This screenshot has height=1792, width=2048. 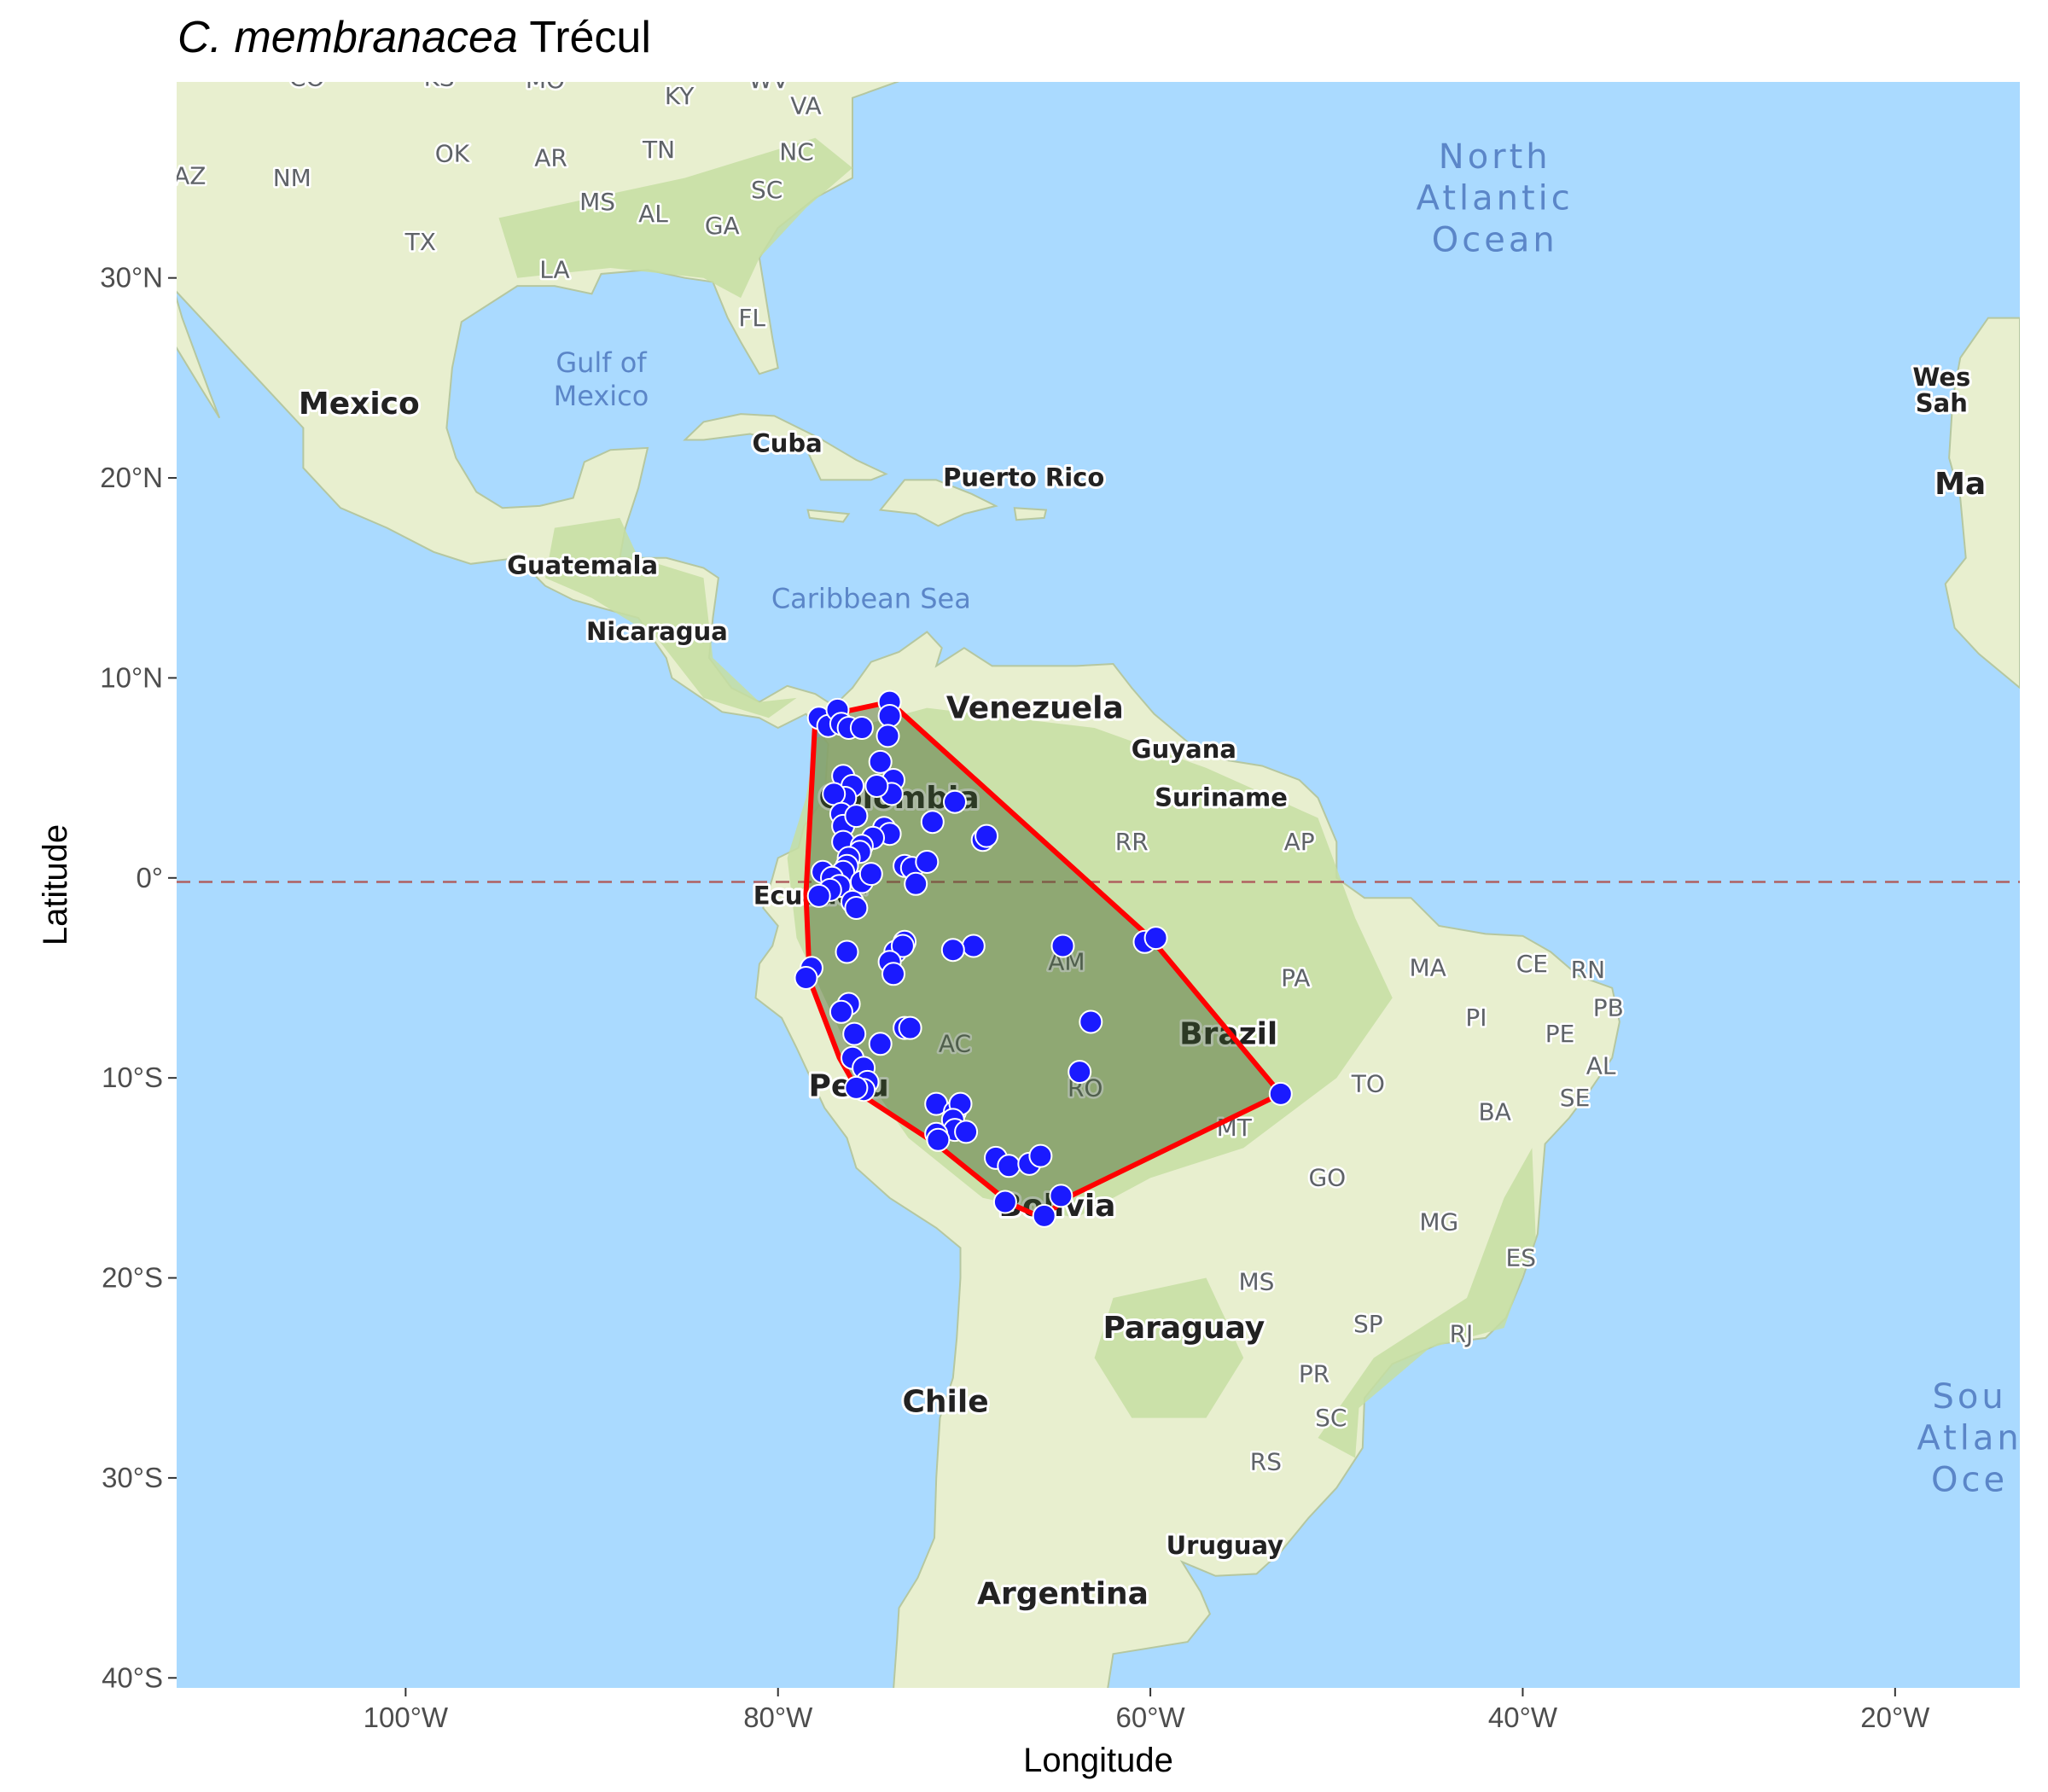 I want to click on state-label: FL, so click(x=751, y=318).